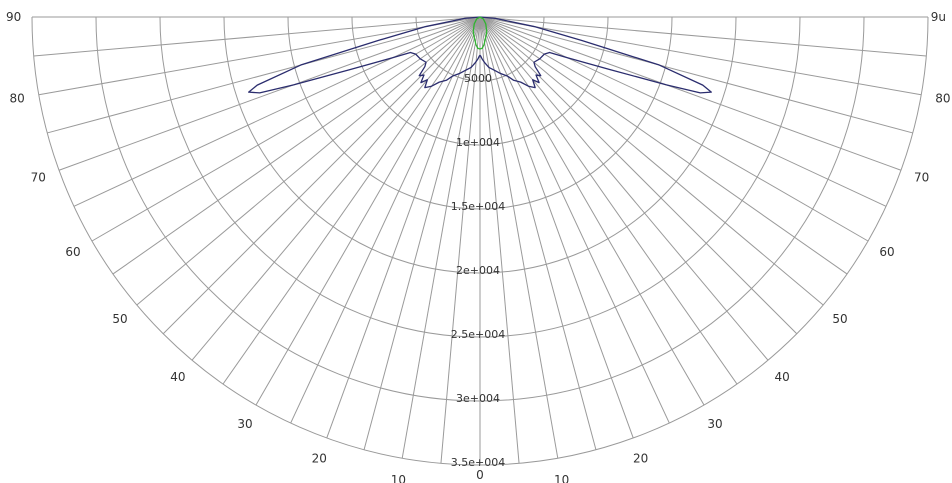 The width and height of the screenshot is (952, 483). Describe the element at coordinates (478, 142) in the screenshot. I see `radial-tick-label: 1e+004` at that location.